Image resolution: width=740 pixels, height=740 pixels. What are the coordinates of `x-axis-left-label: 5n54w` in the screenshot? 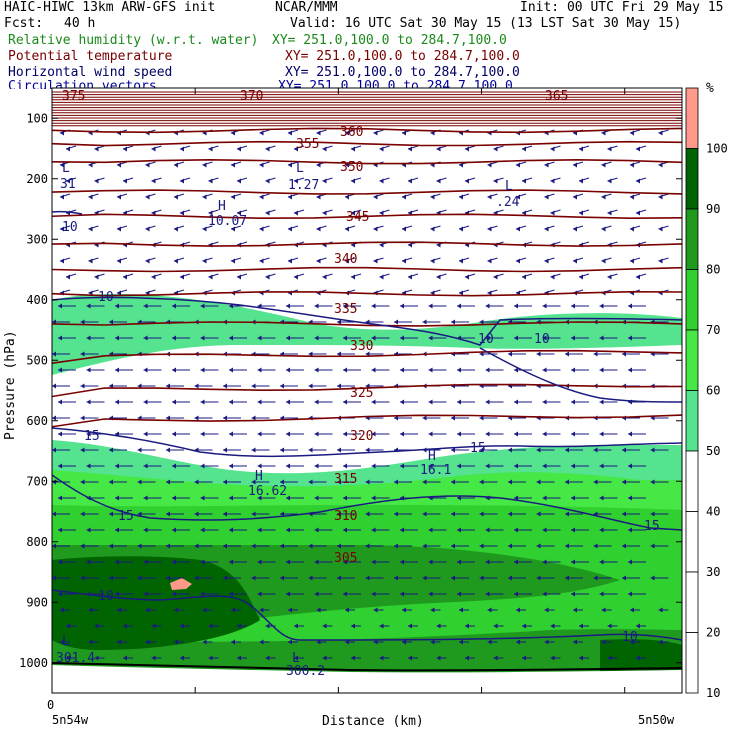 It's located at (70, 720).